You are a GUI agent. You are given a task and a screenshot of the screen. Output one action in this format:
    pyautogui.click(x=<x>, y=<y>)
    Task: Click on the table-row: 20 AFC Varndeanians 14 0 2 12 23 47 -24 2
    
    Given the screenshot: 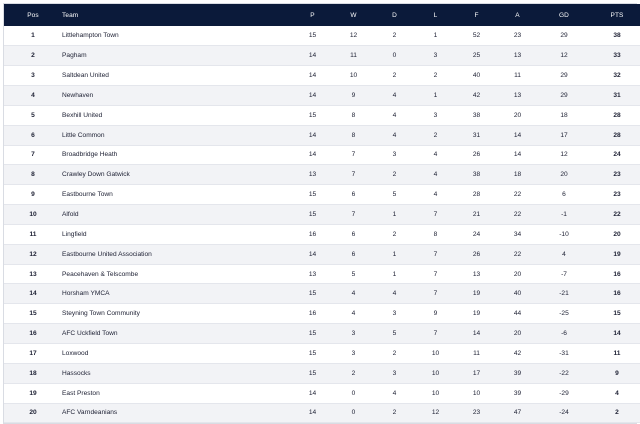 What is the action you would take?
    pyautogui.click(x=322, y=413)
    